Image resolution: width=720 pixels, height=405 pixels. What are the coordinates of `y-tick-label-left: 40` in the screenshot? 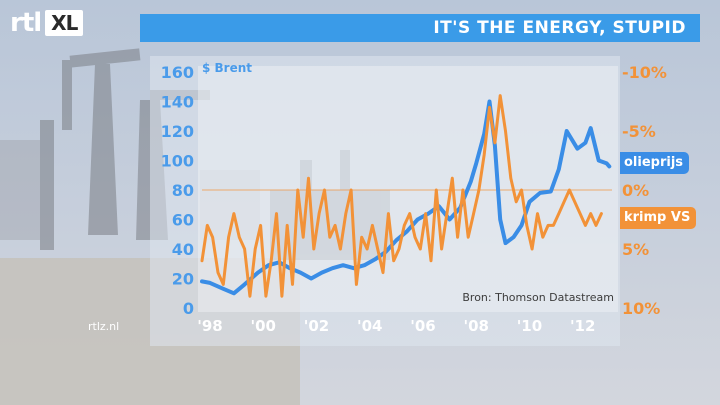 It's located at (183, 249).